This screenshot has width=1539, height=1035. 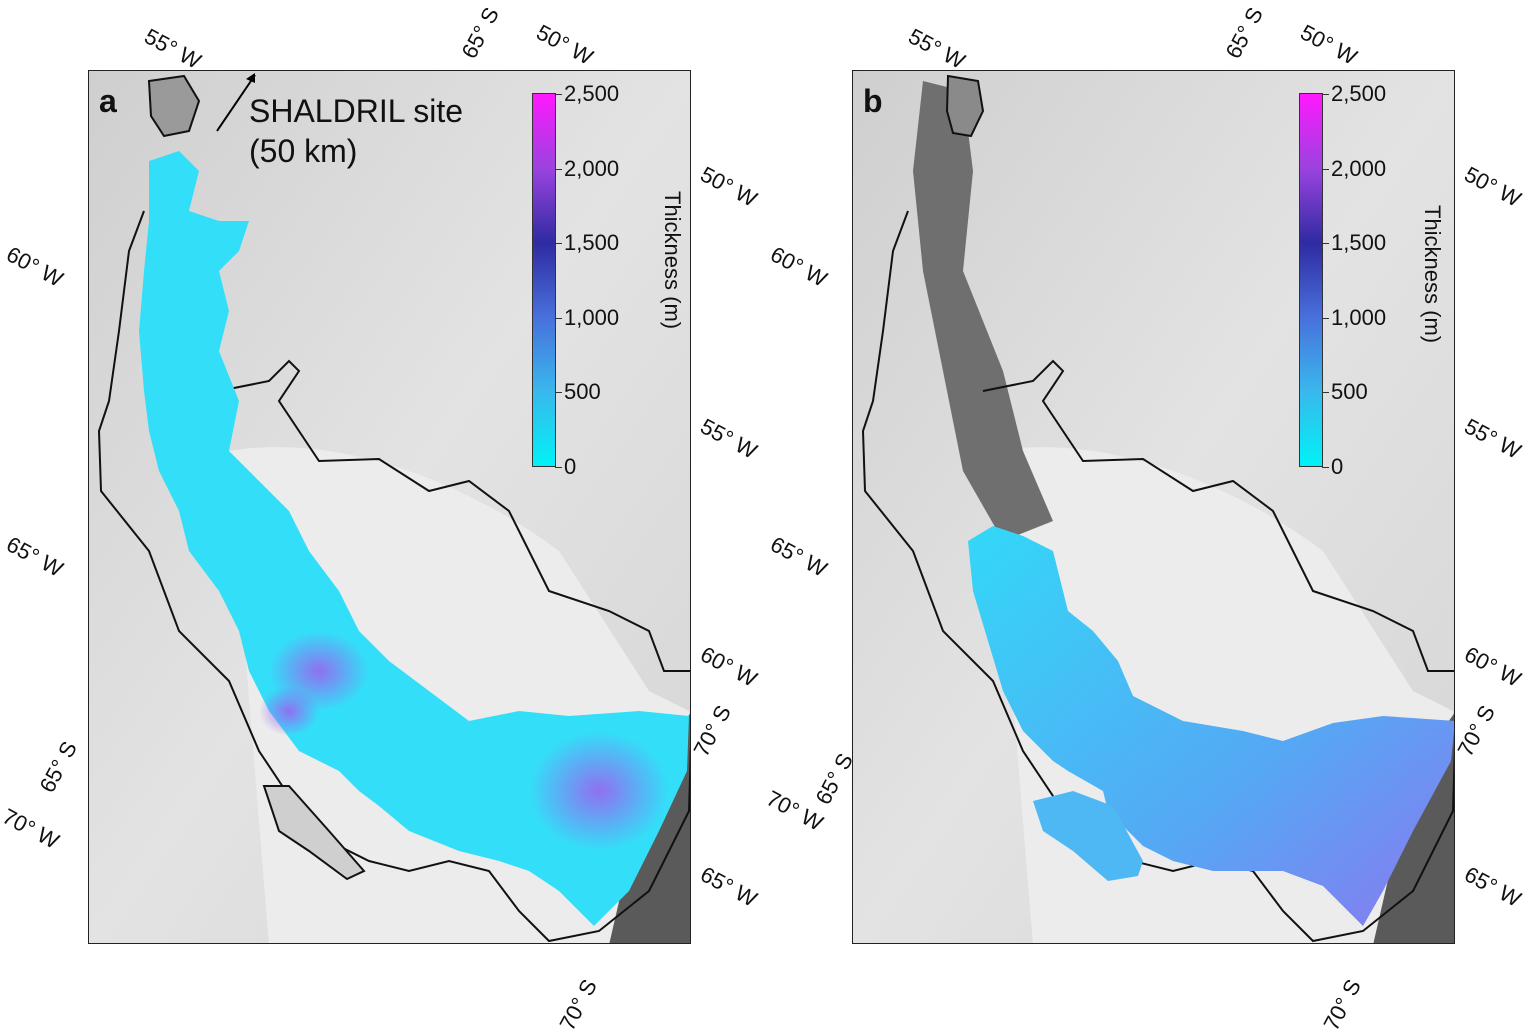 I want to click on site-arrow, so click(x=236, y=103).